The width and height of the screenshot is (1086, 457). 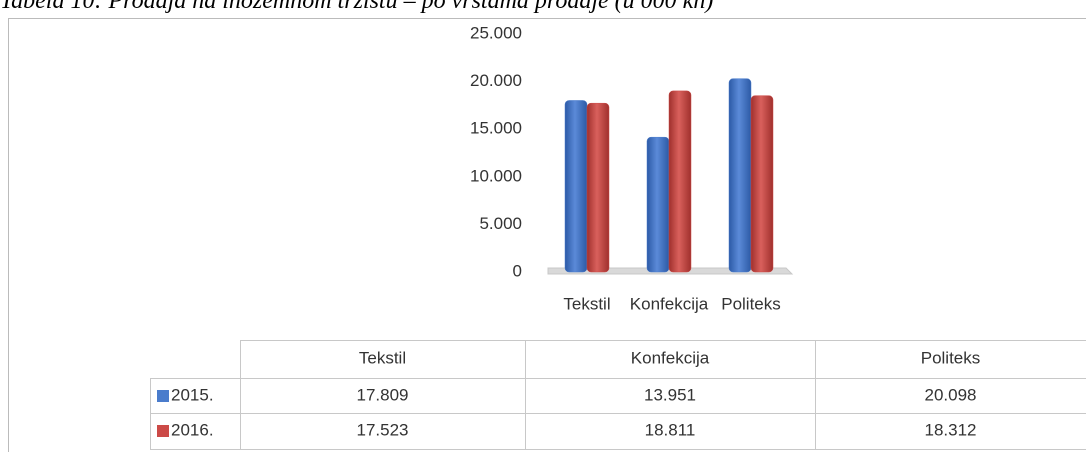 What do you see at coordinates (517, 270) in the screenshot?
I see `y-tick-label: 0` at bounding box center [517, 270].